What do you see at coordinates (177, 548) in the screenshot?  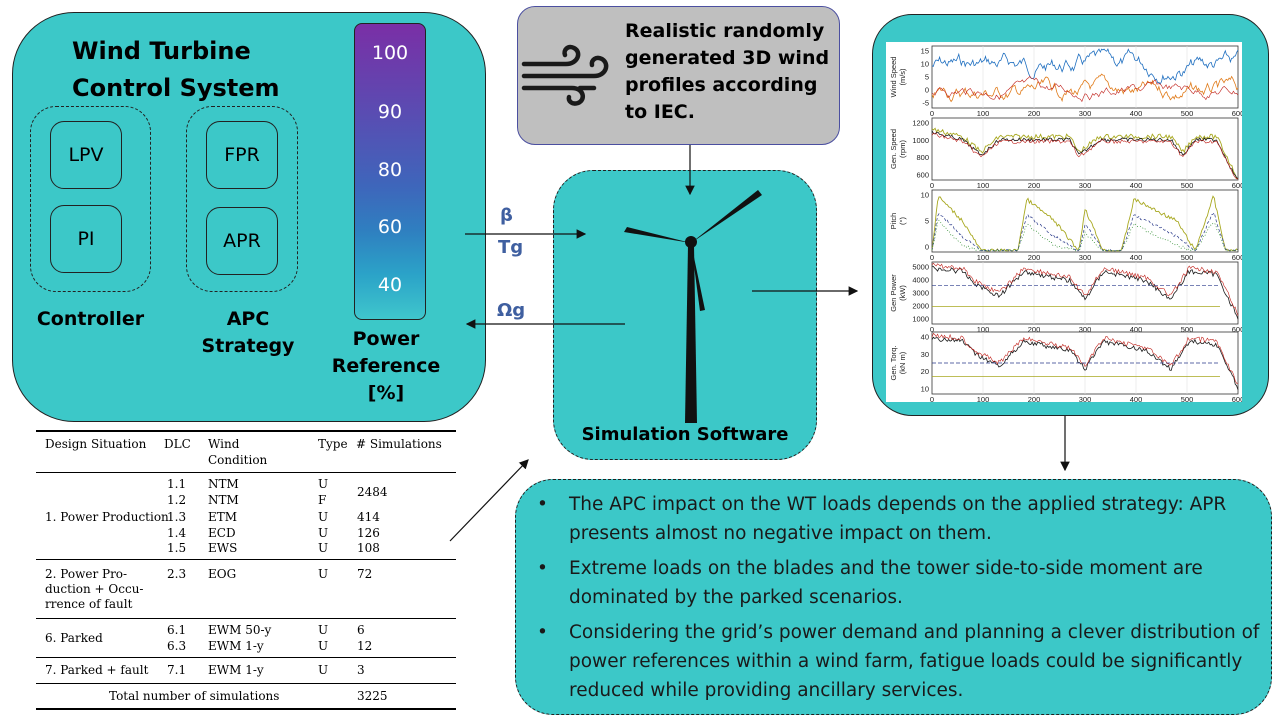 I see `dlc-1-5: 1.5` at bounding box center [177, 548].